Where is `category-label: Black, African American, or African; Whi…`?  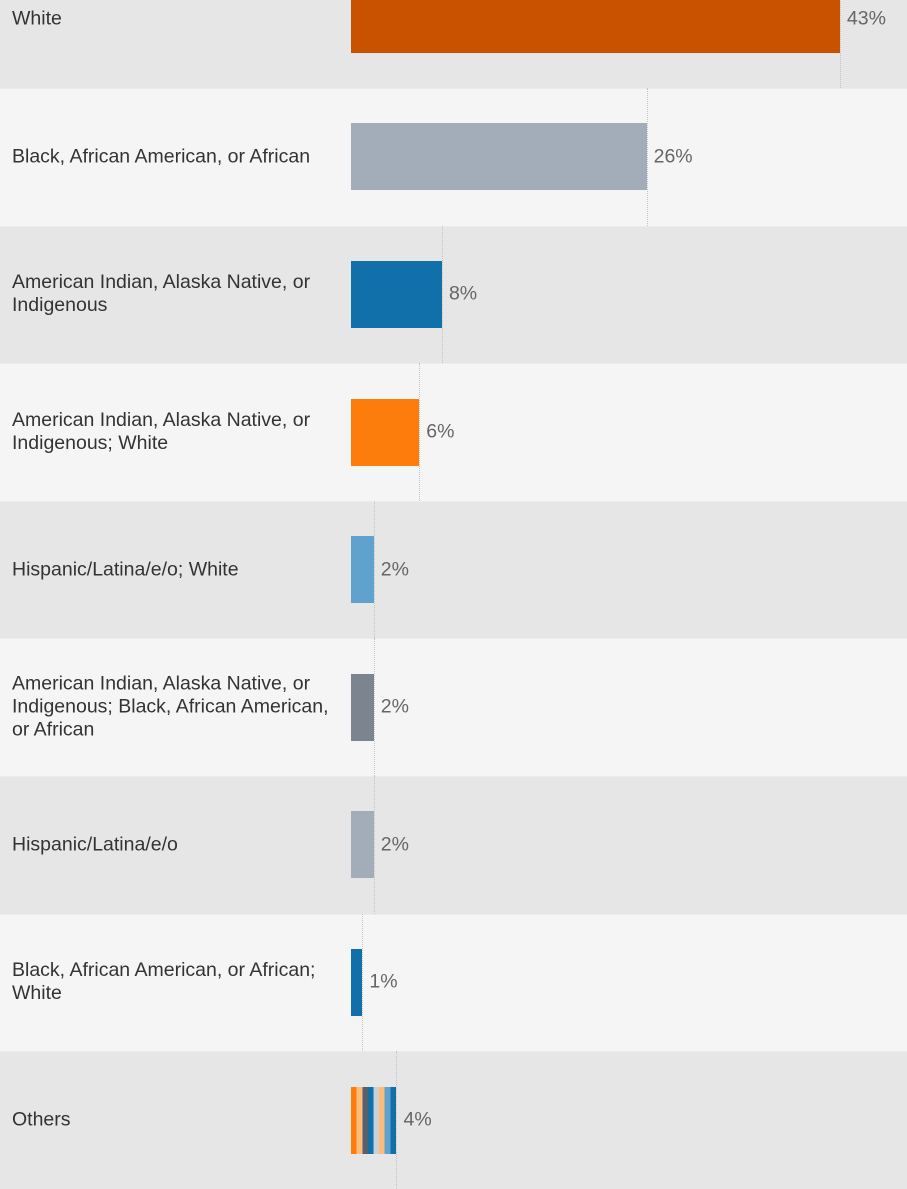
category-label: Black, African American, or African; Whi… is located at coordinates (164, 982).